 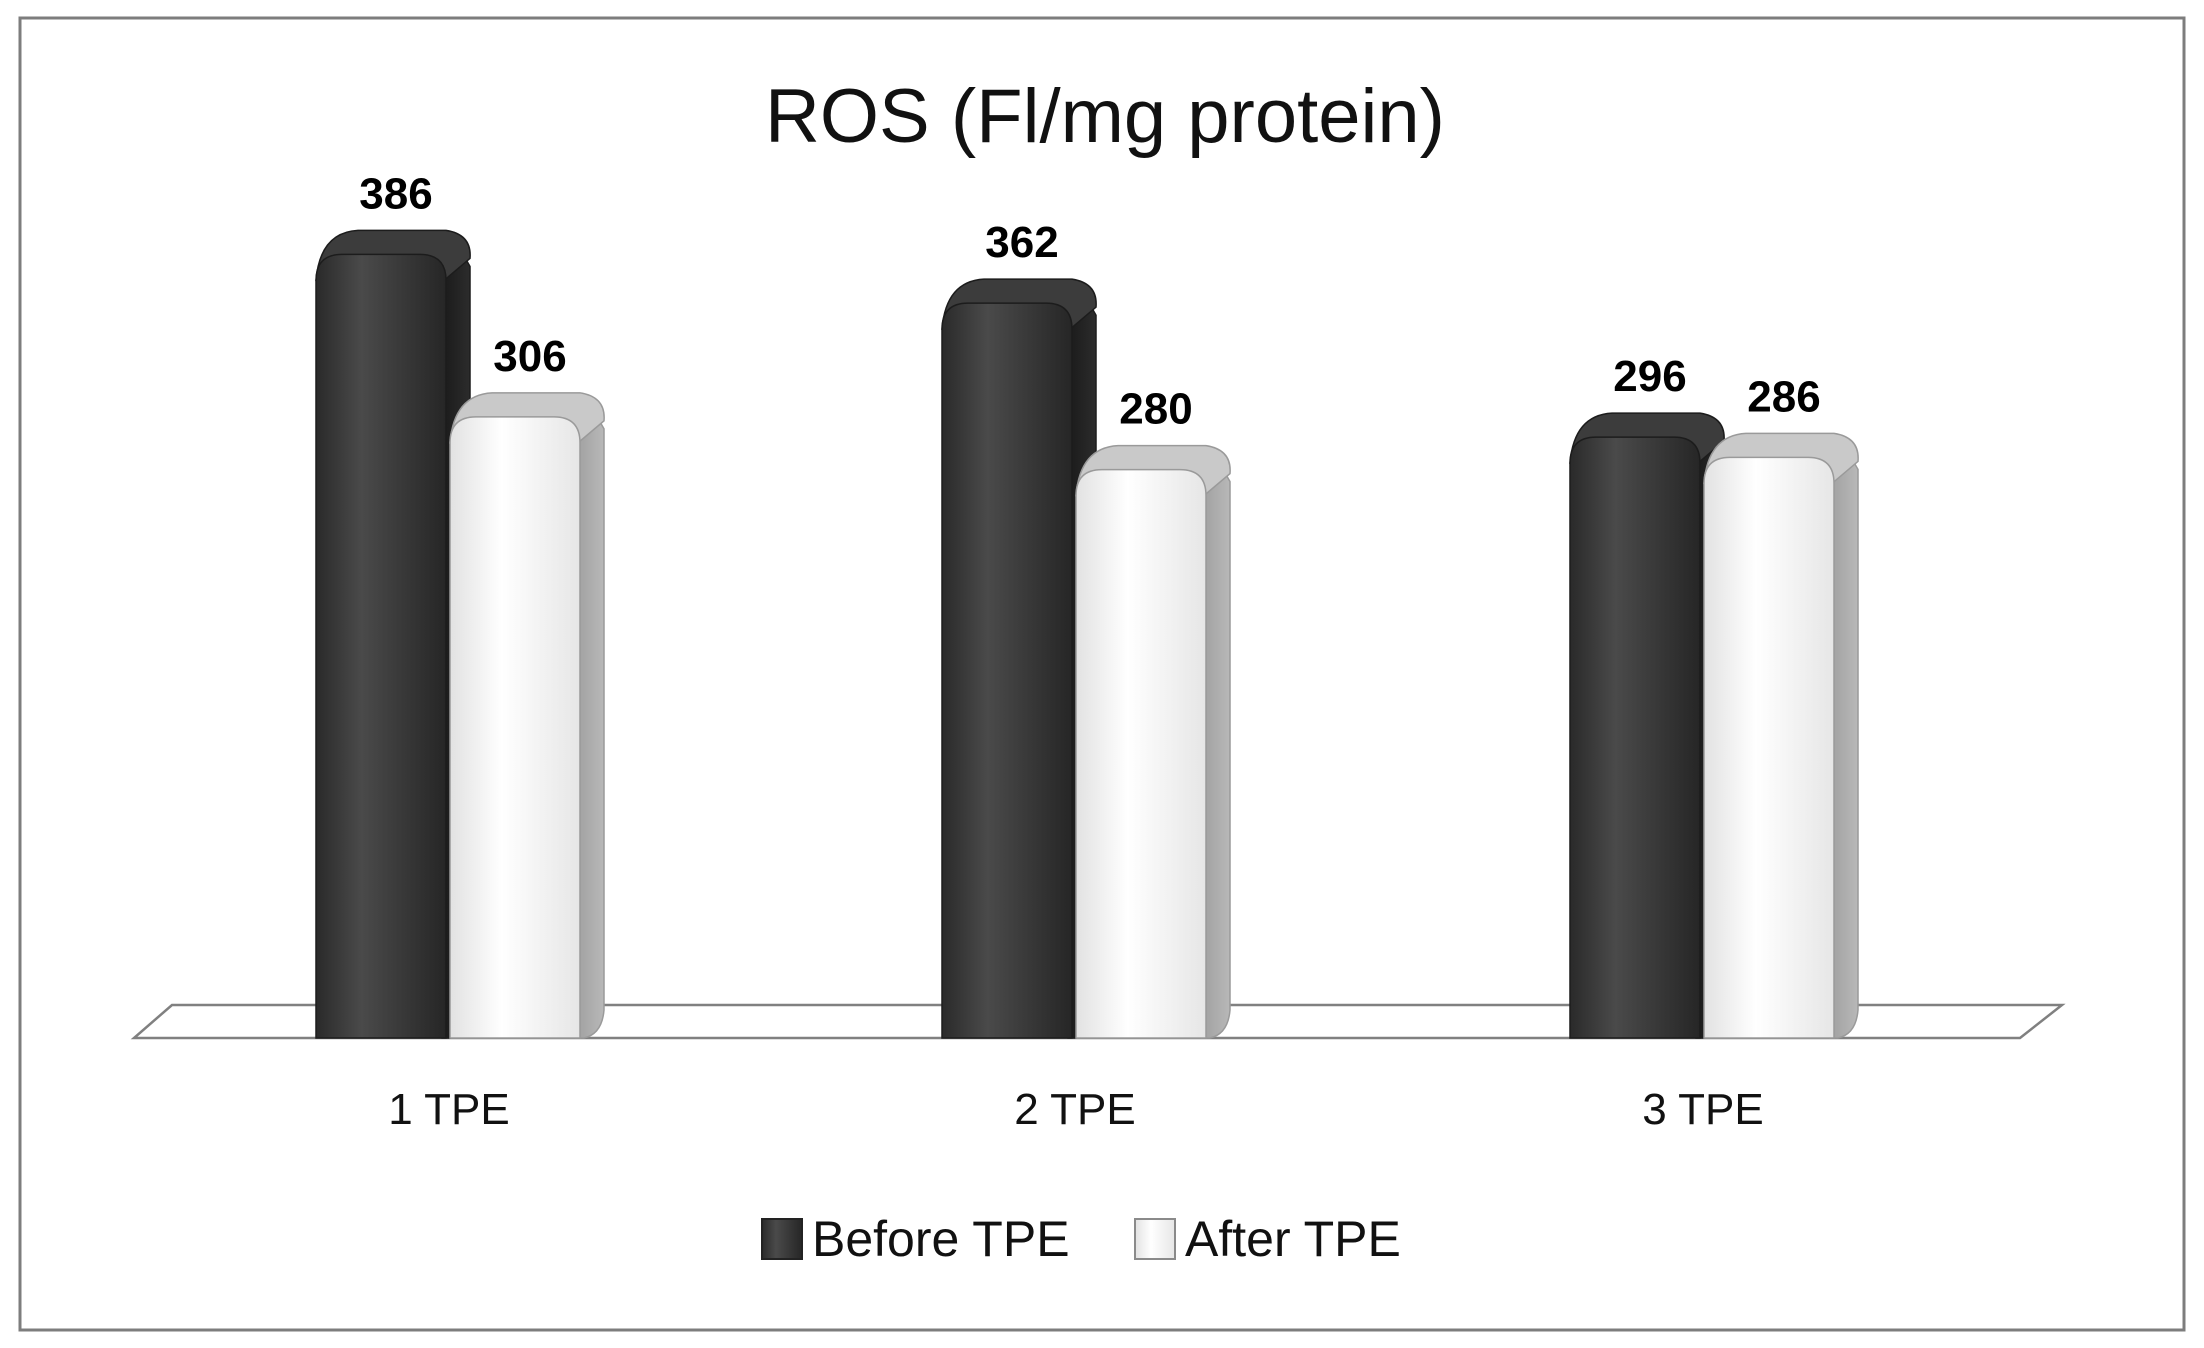 I want to click on legend: Before TPE After TPE, so click(x=1081, y=1239).